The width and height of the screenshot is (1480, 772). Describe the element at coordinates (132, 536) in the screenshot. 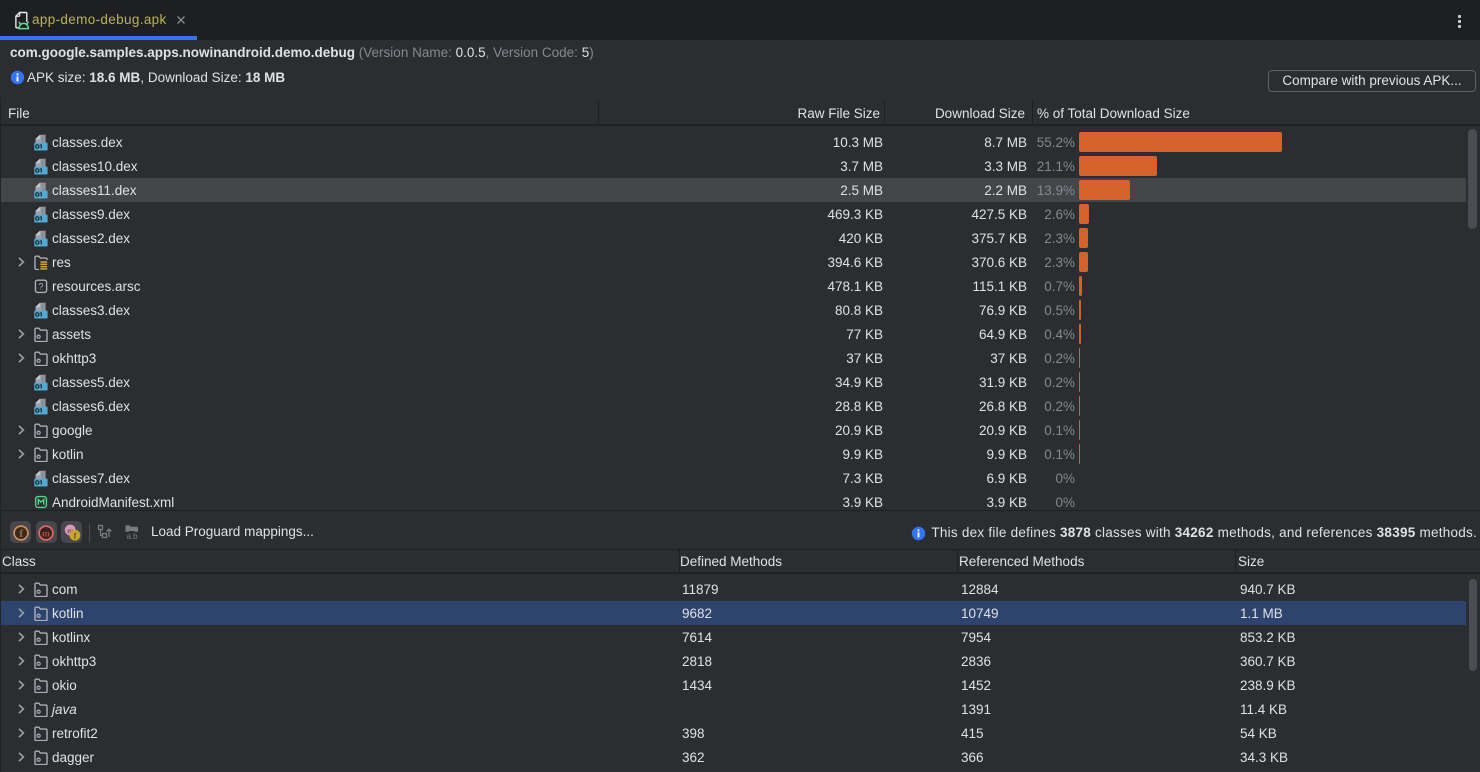

I see `svg-text: a.b` at that location.